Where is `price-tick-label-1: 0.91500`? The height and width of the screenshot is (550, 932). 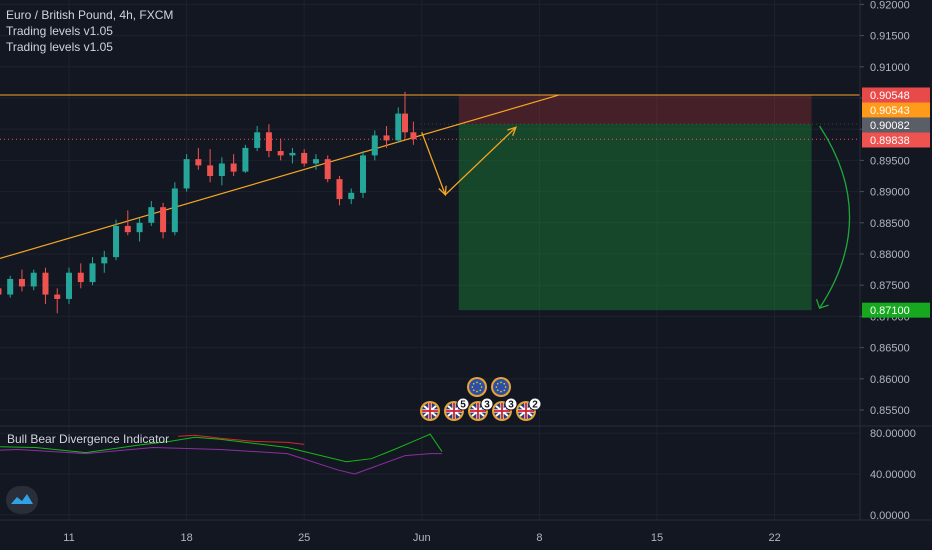 price-tick-label-1: 0.91500 is located at coordinates (890, 37).